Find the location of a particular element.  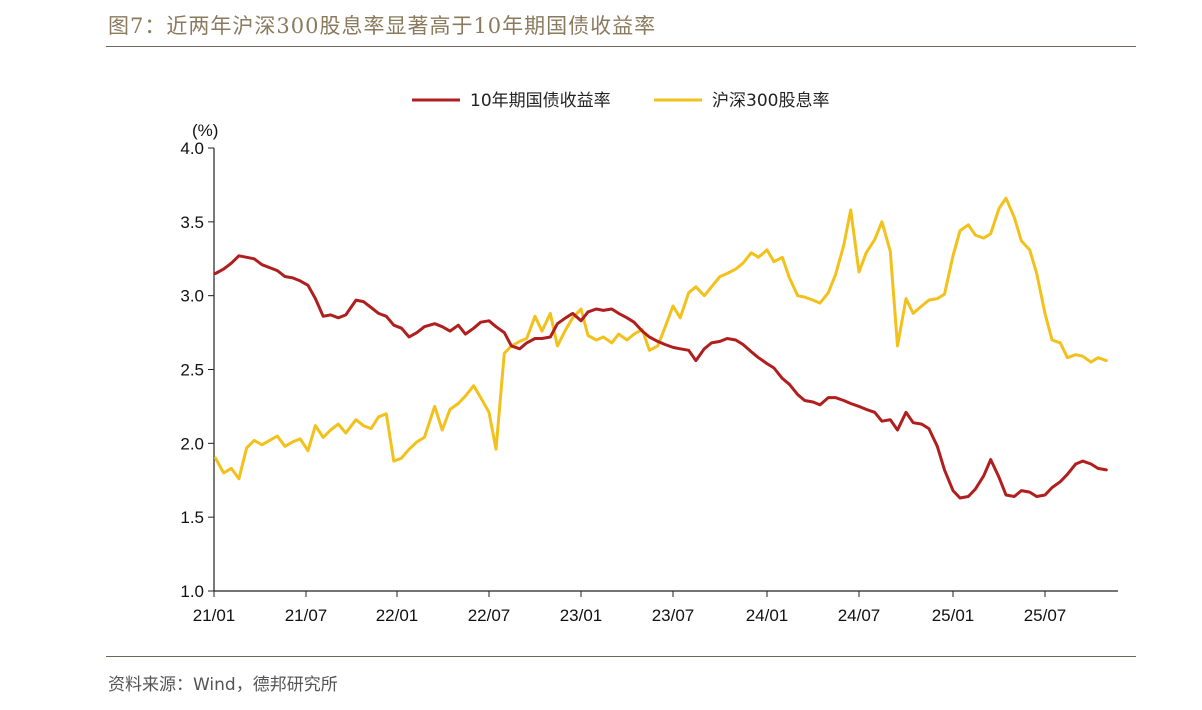

x-tick-label: 21/07 is located at coordinates (306, 615).